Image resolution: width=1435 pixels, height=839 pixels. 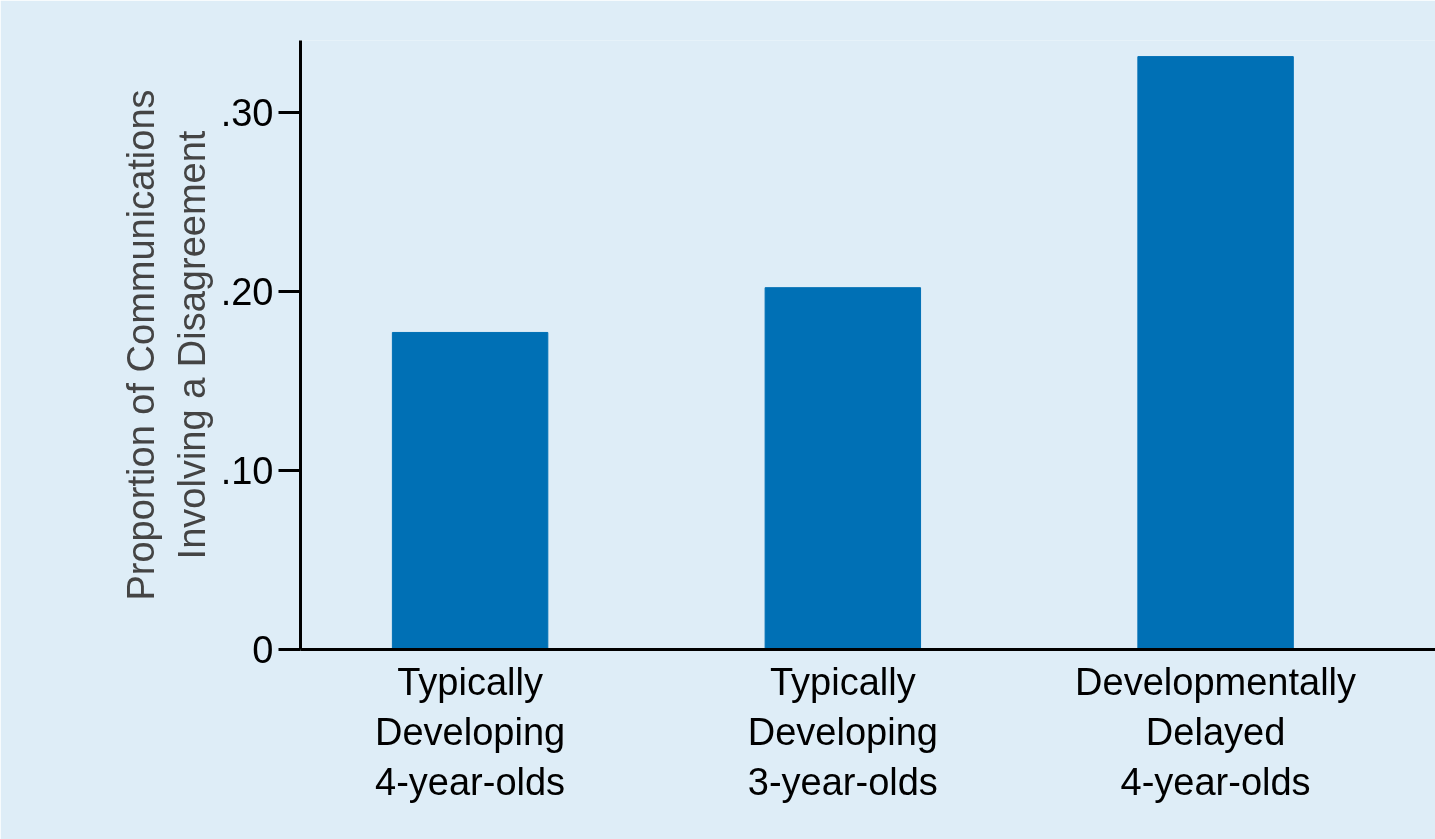 I want to click on y-tick-label: .10, so click(x=247, y=470).